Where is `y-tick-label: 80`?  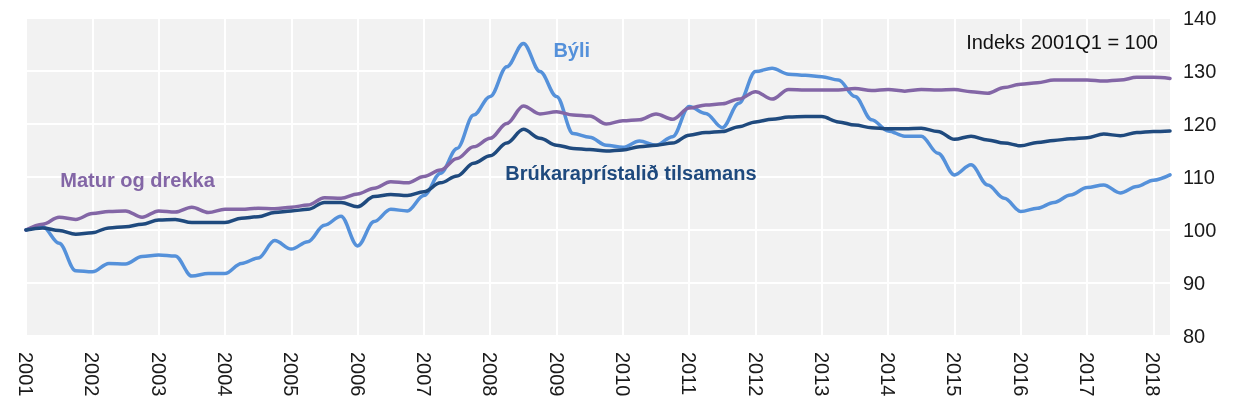 y-tick-label: 80 is located at coordinates (1194, 336).